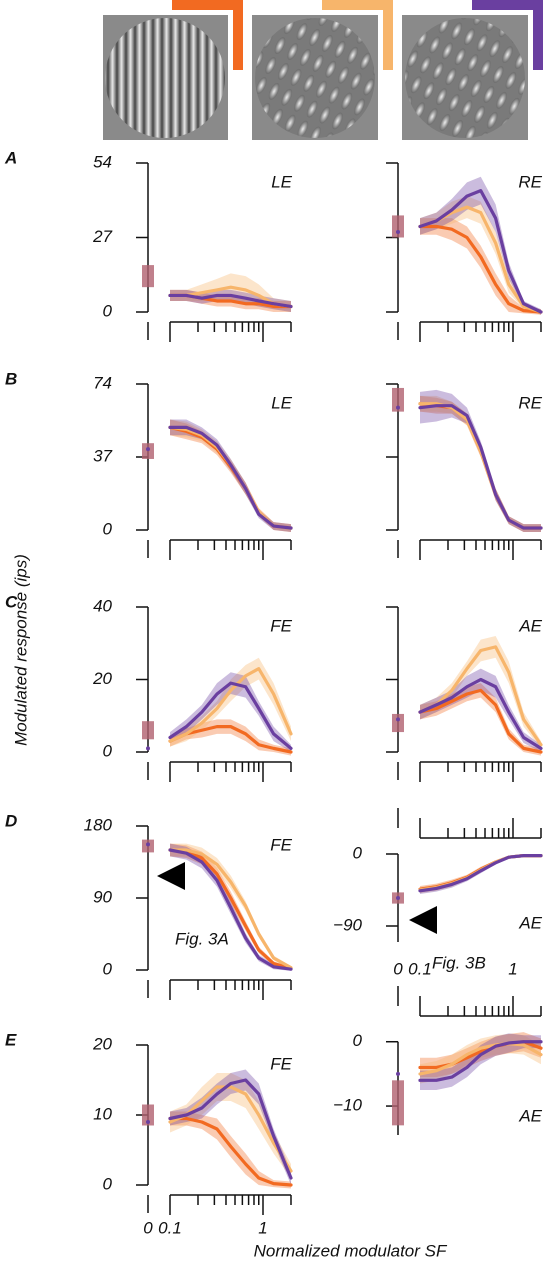  I want to click on grating-stimulus, so click(165, 78).